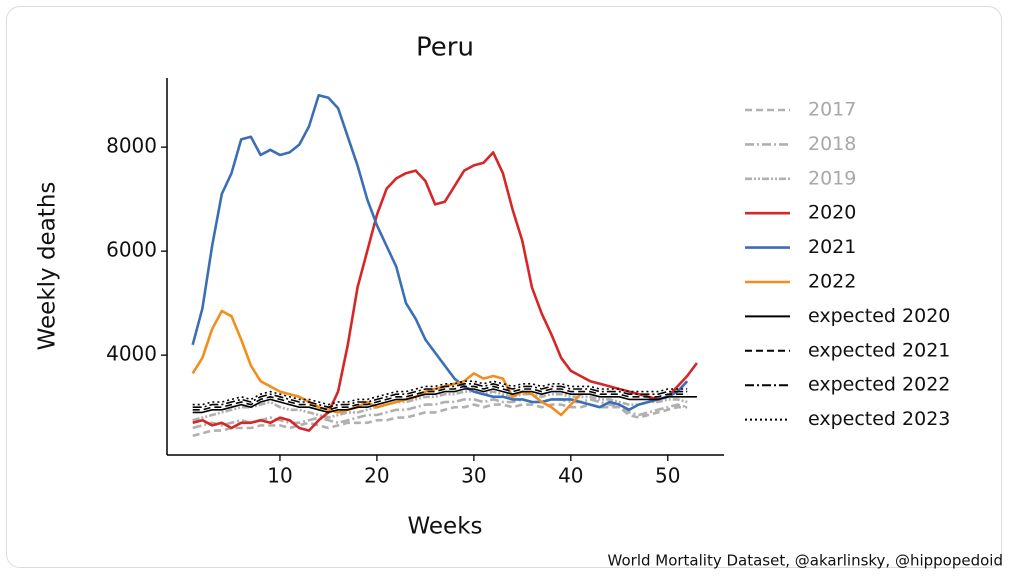  What do you see at coordinates (48, 266) in the screenshot?
I see `y-axis-label: Weekly deaths` at bounding box center [48, 266].